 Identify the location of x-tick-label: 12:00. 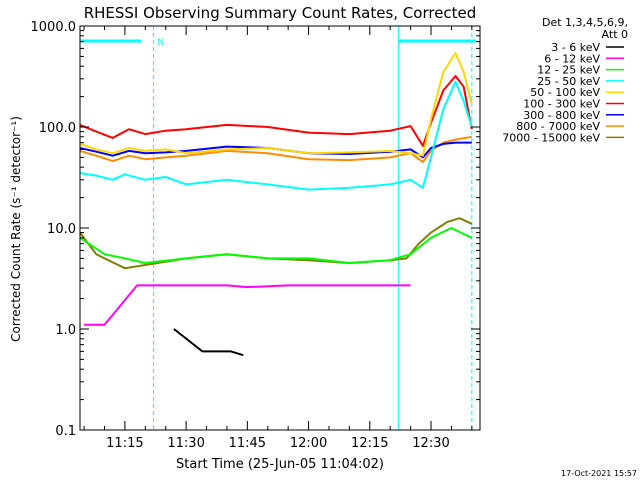
(308, 443).